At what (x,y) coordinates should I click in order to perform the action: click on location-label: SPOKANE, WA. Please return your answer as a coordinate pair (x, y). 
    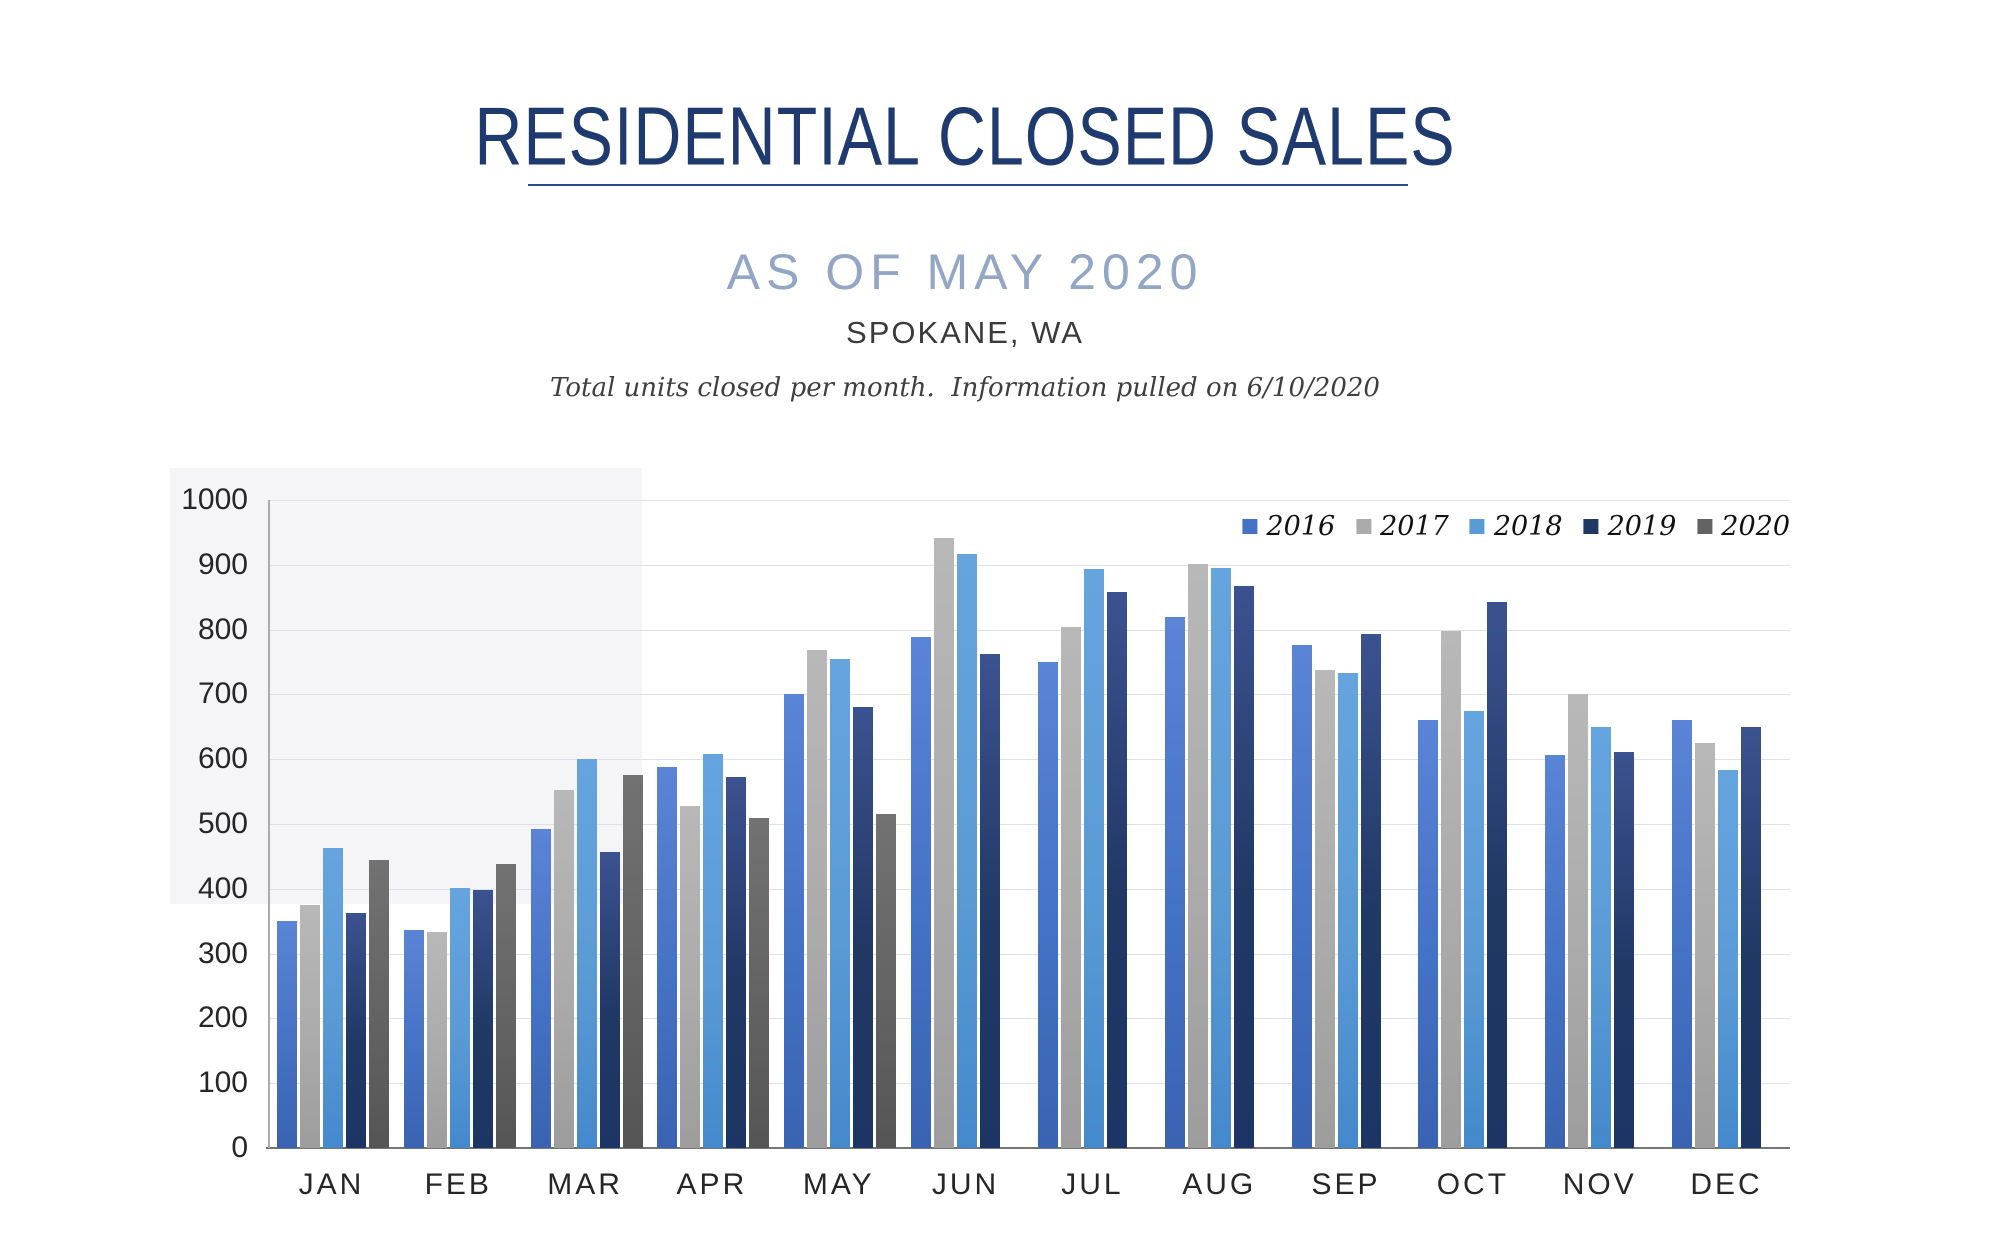
    Looking at the image, I should click on (965, 332).